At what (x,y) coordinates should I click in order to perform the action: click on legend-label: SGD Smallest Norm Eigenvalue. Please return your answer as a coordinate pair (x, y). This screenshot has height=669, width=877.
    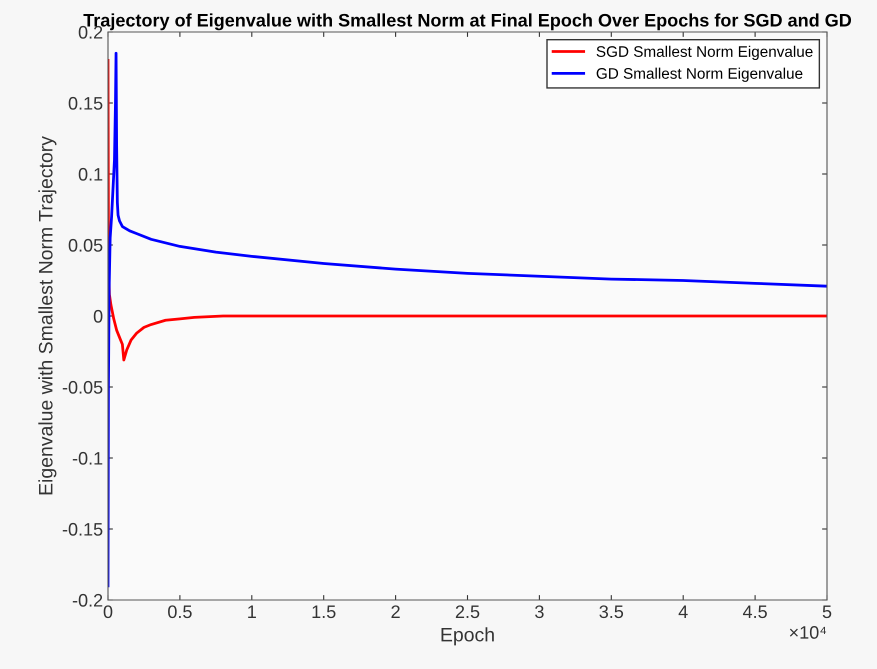
    Looking at the image, I should click on (704, 53).